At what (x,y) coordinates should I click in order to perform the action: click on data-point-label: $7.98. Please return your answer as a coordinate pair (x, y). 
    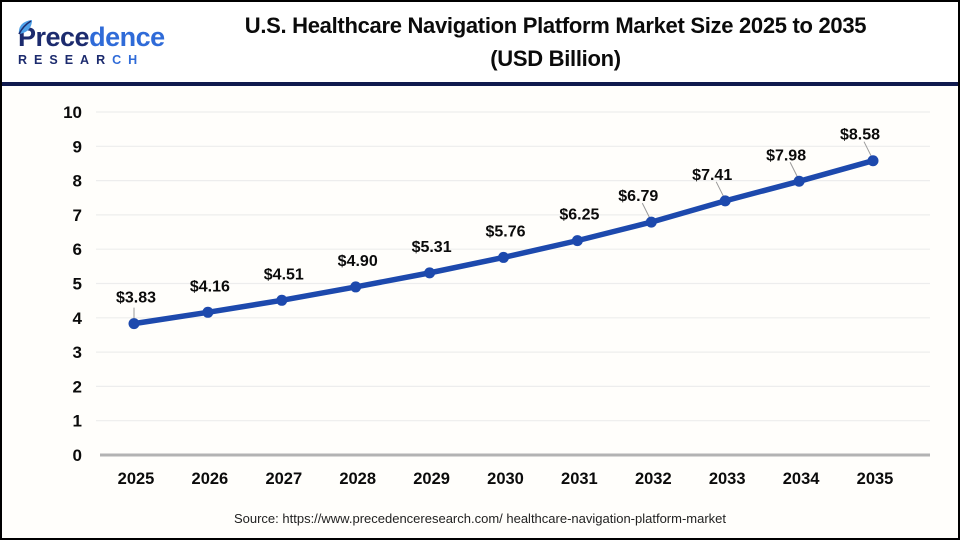
    Looking at the image, I should click on (786, 155).